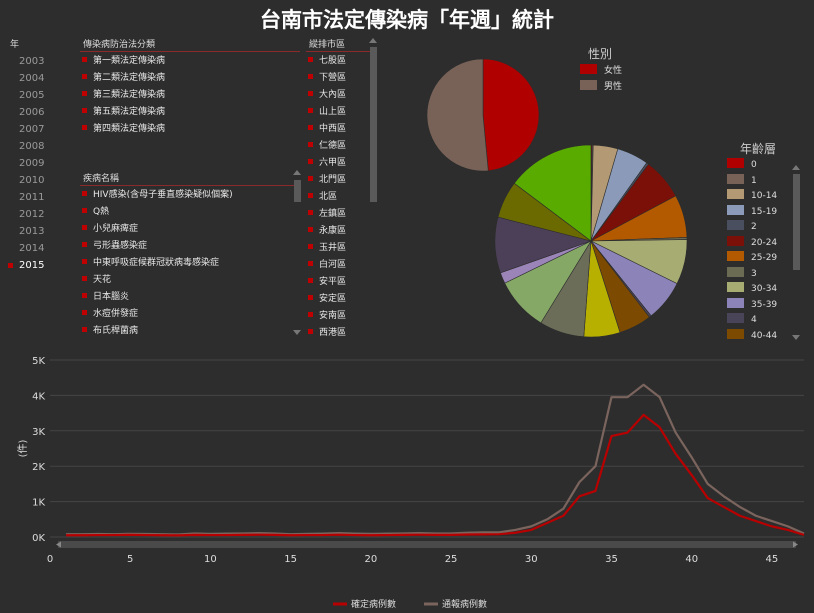 The image size is (814, 613). I want to click on category-item: 第二類法定傳染病, so click(185, 78).